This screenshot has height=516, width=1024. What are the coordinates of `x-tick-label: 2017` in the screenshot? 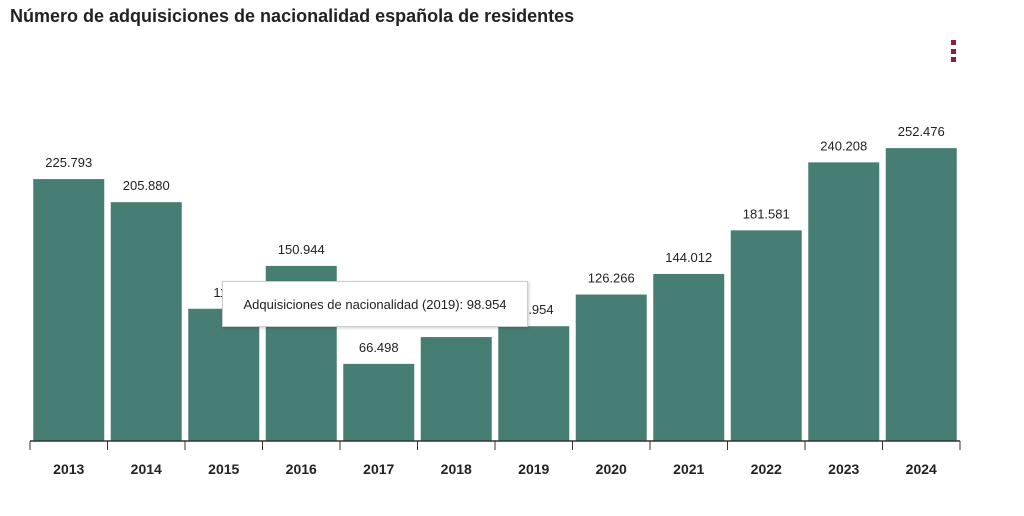 It's located at (378, 469).